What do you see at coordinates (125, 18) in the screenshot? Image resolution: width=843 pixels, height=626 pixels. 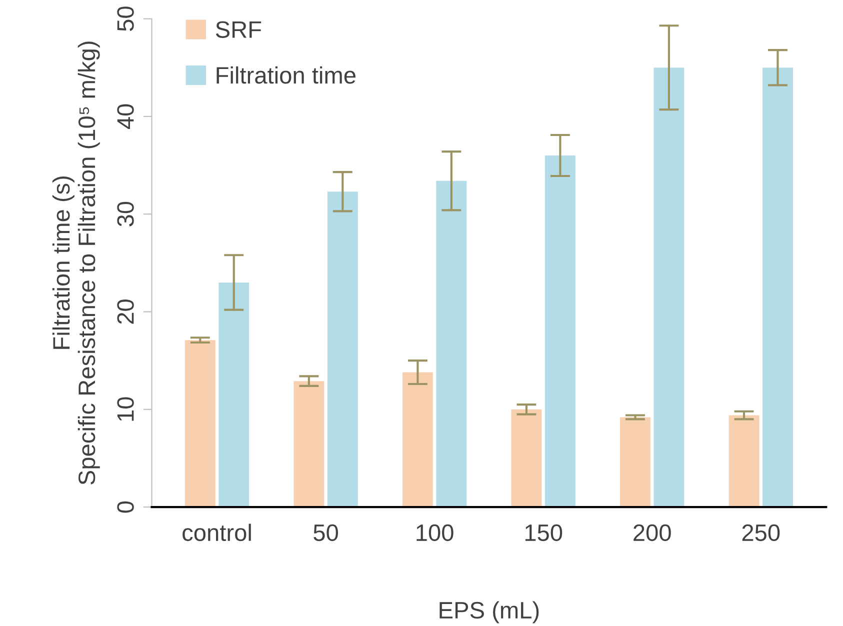 I see `y-tick-label: 50` at bounding box center [125, 18].